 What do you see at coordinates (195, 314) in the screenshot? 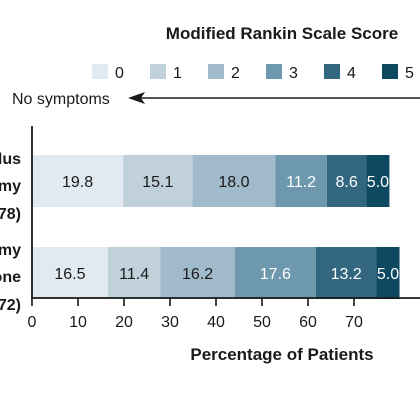
I see `x-axis-ticks: 0 10 20 30 40 50 60 70` at bounding box center [195, 314].